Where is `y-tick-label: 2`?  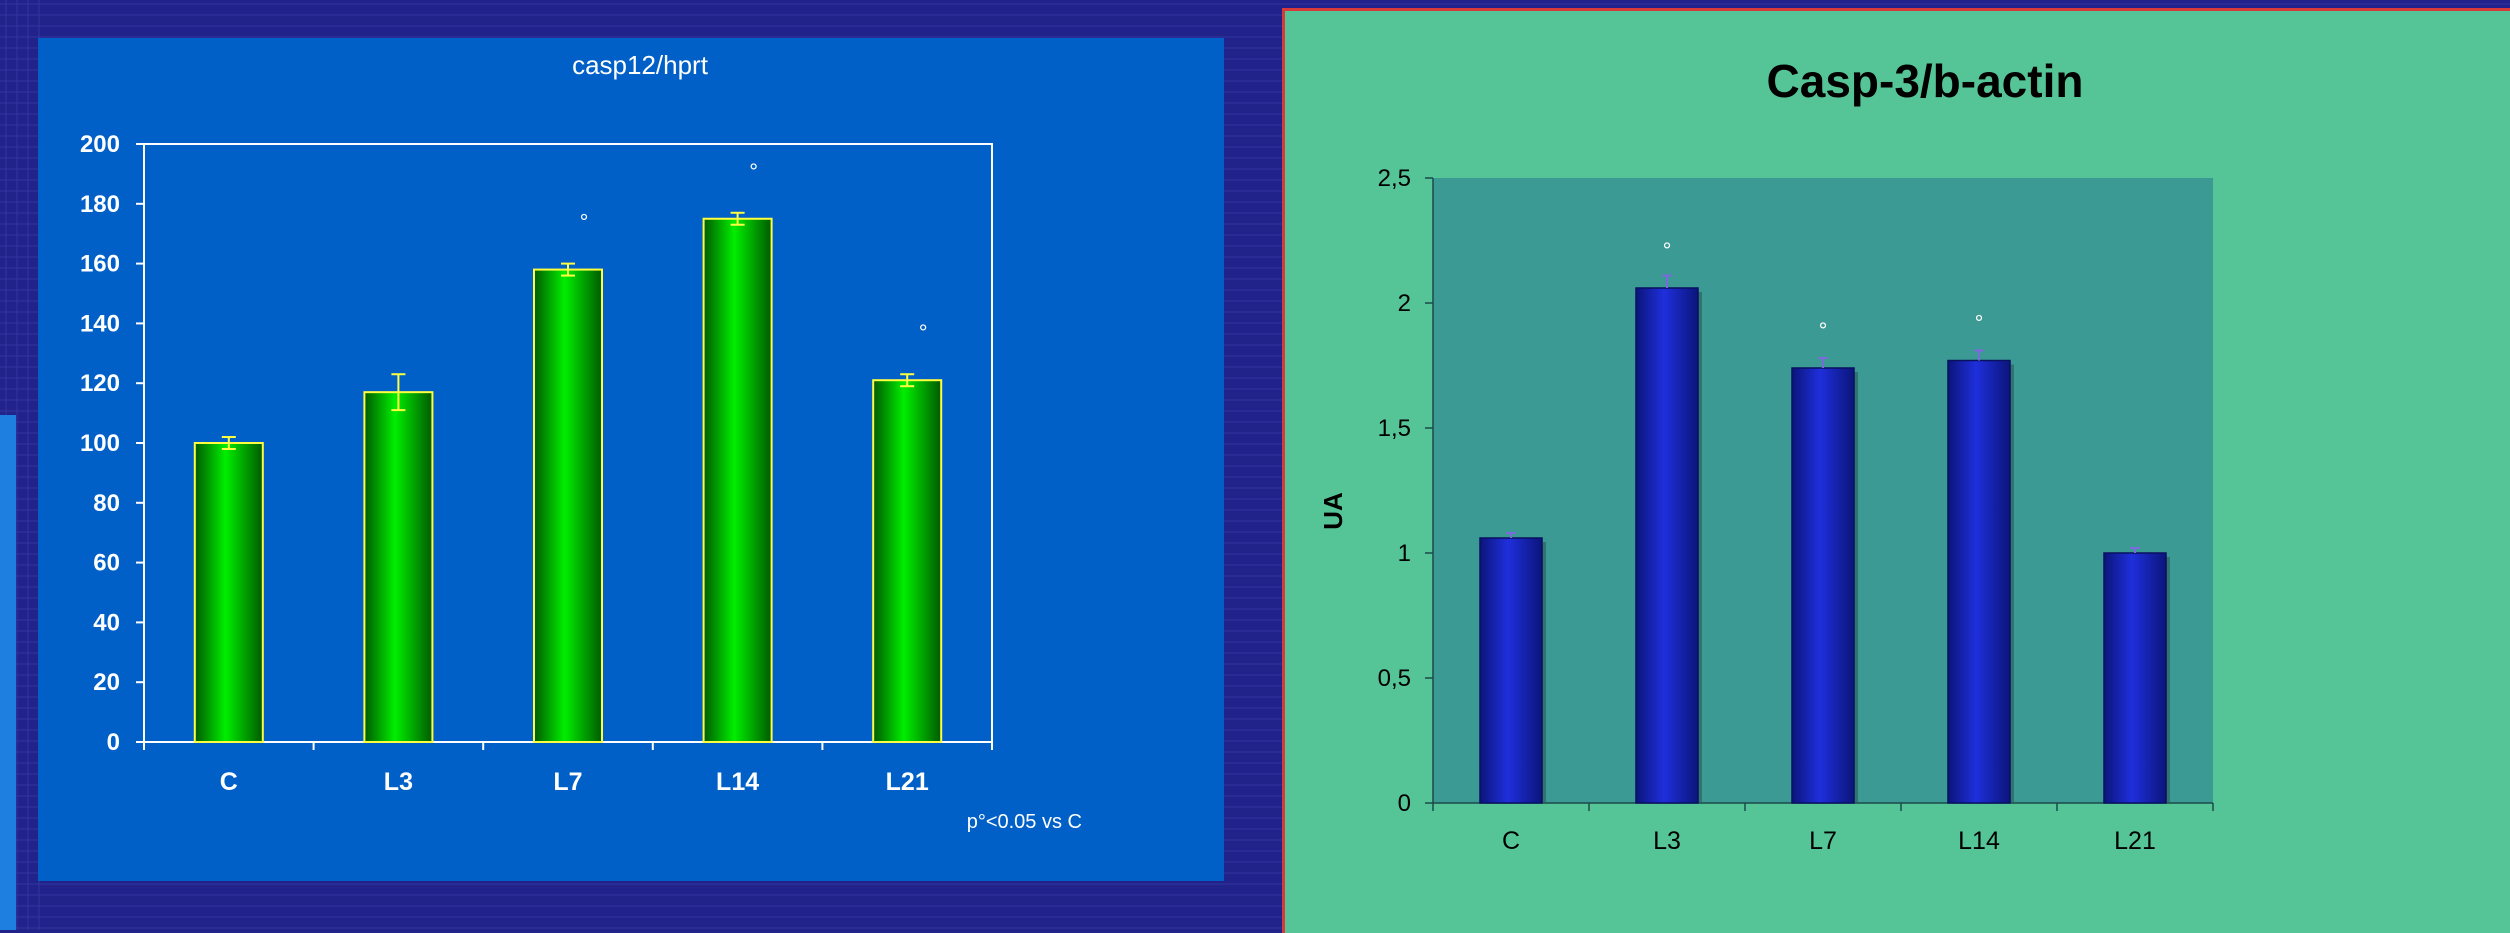 y-tick-label: 2 is located at coordinates (1404, 303).